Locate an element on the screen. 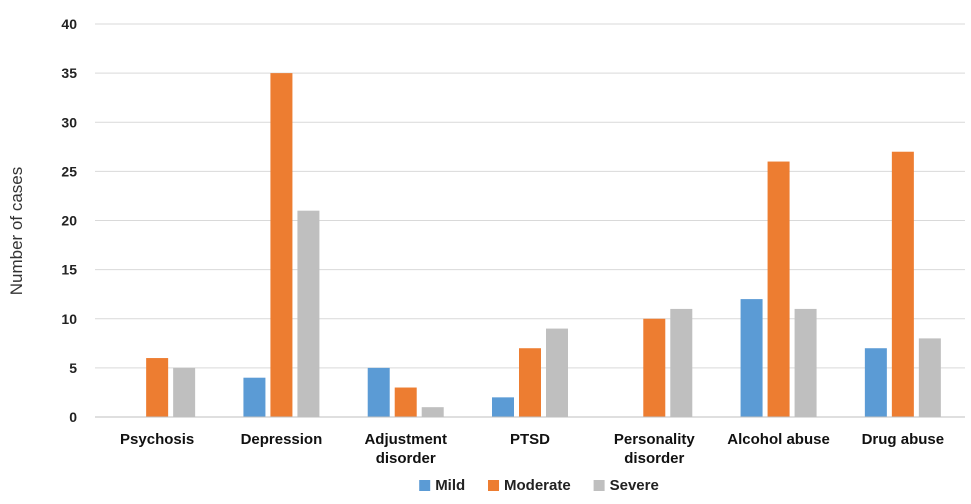 Image resolution: width=971 pixels, height=504 pixels. x-tick-label: Alcohol abuse is located at coordinates (778, 439).